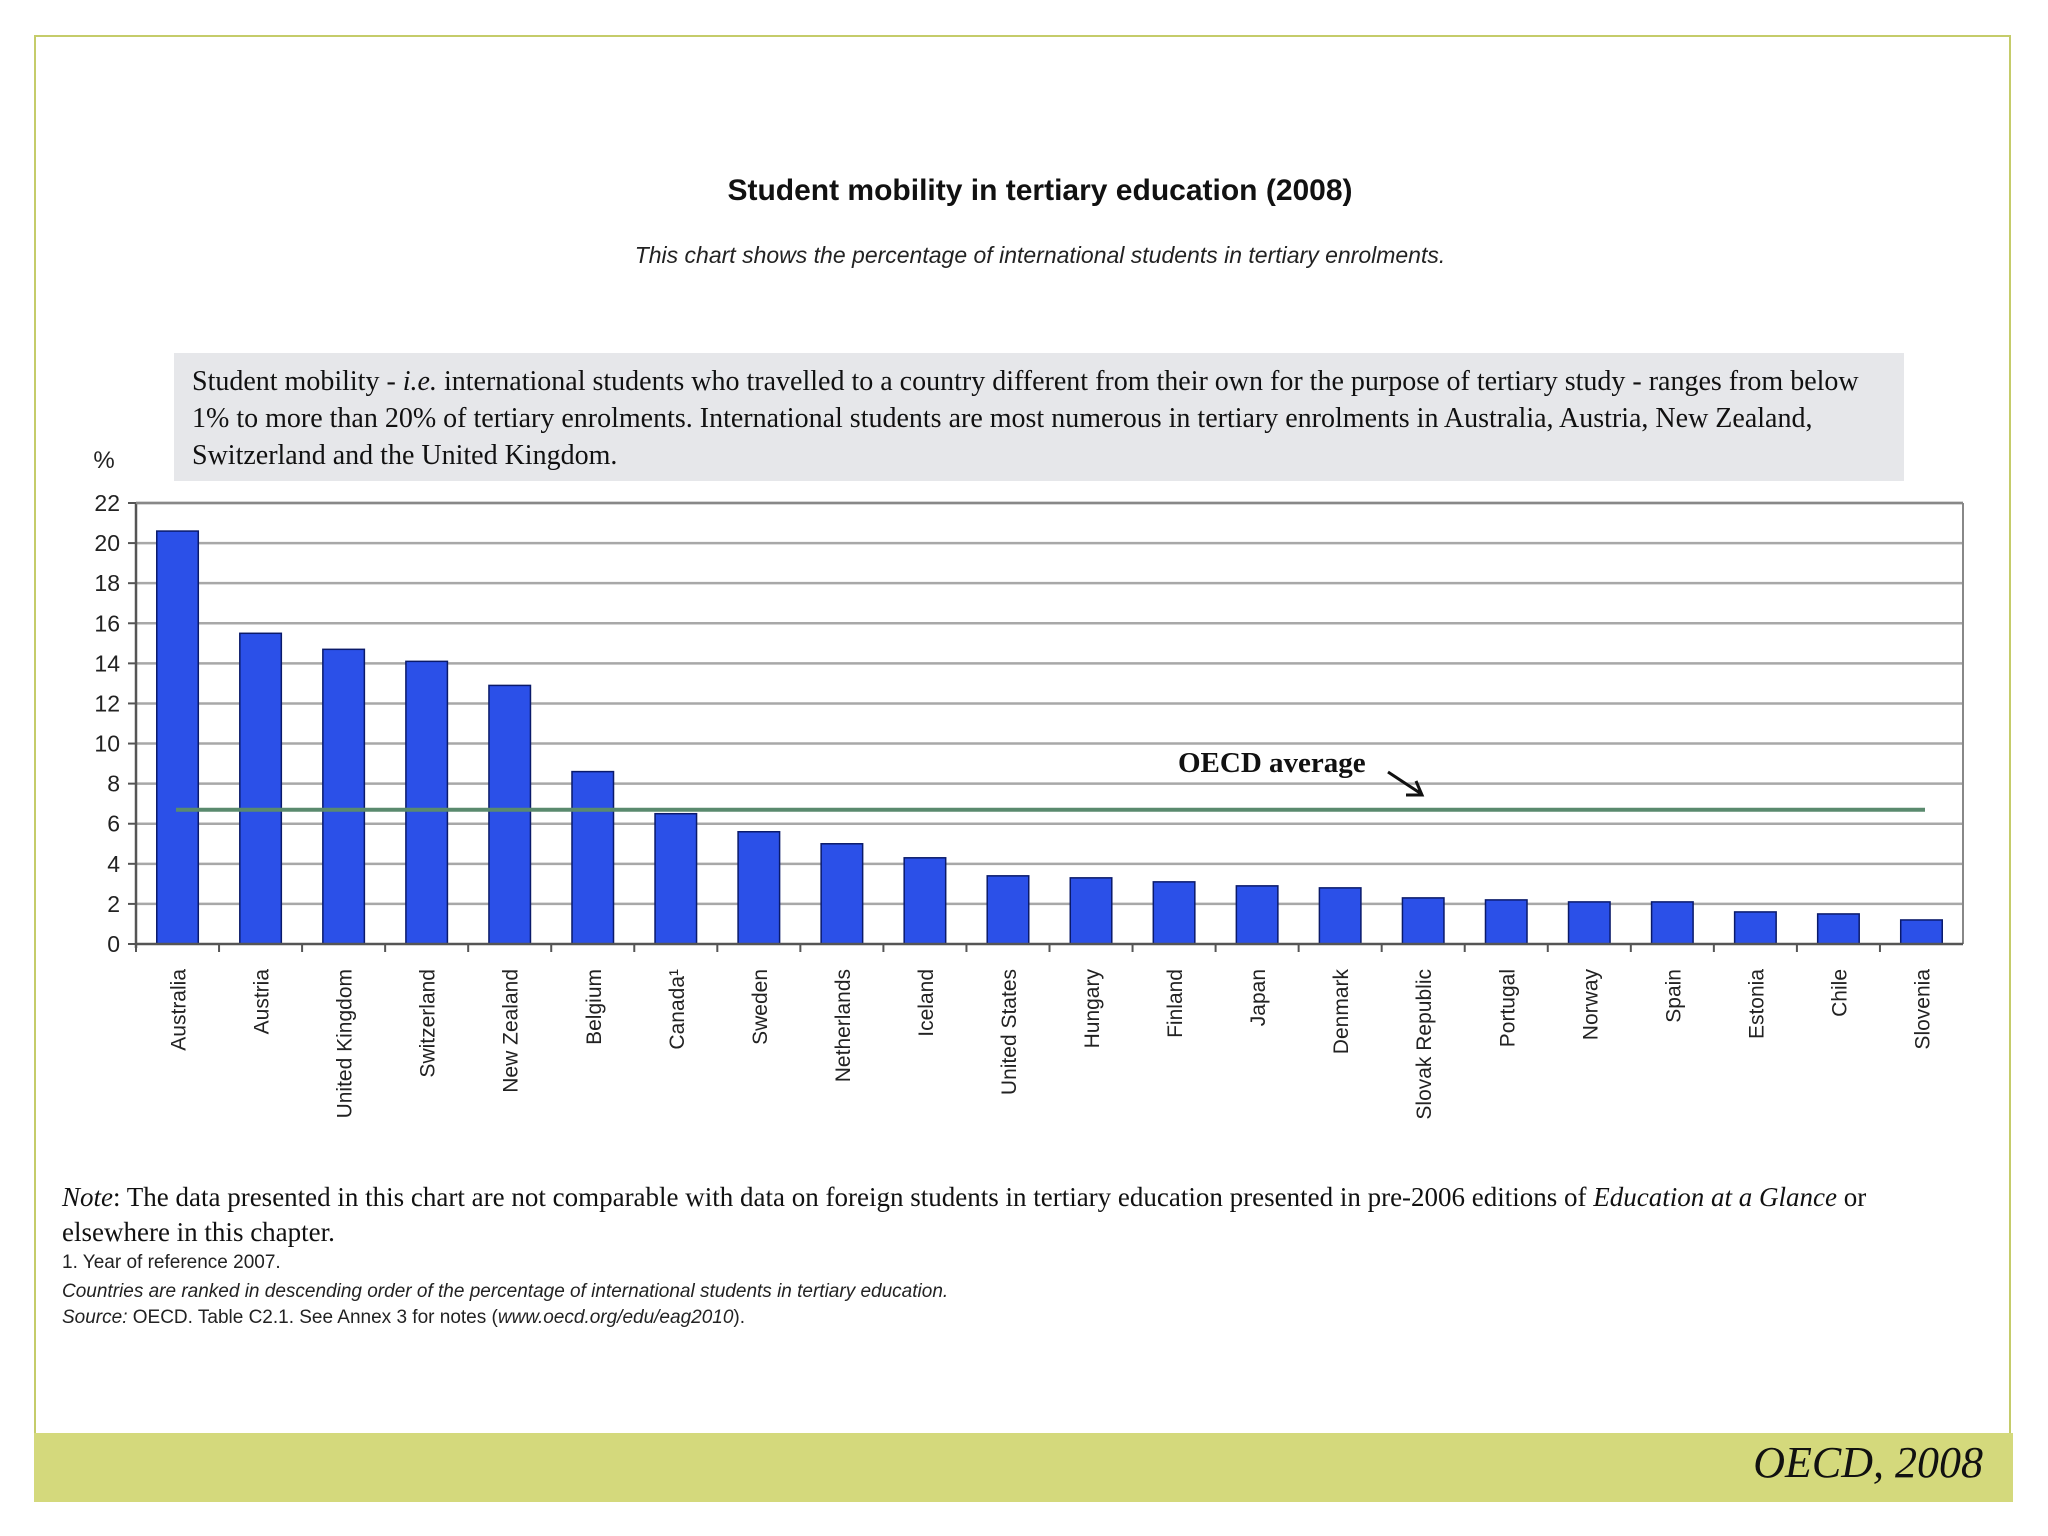 This screenshot has width=2048, height=1536. What do you see at coordinates (261, 788) in the screenshot?
I see `bar-austria` at bounding box center [261, 788].